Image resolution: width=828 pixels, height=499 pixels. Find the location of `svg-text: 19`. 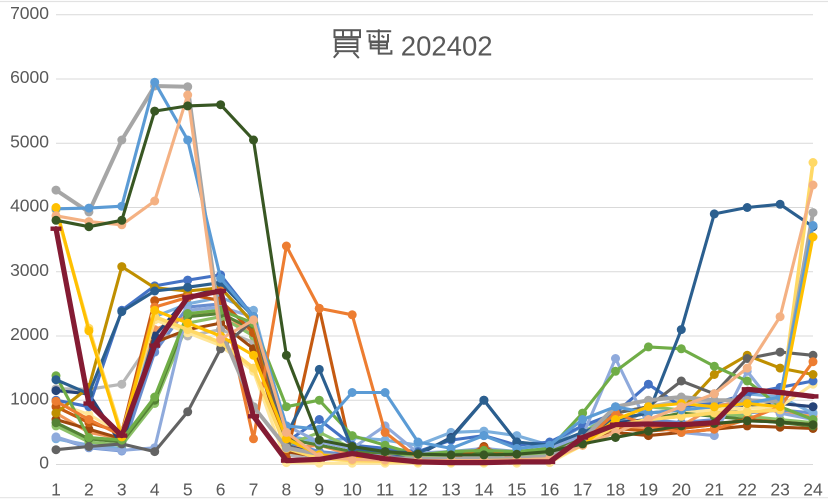

svg-text: 19 is located at coordinates (648, 489).